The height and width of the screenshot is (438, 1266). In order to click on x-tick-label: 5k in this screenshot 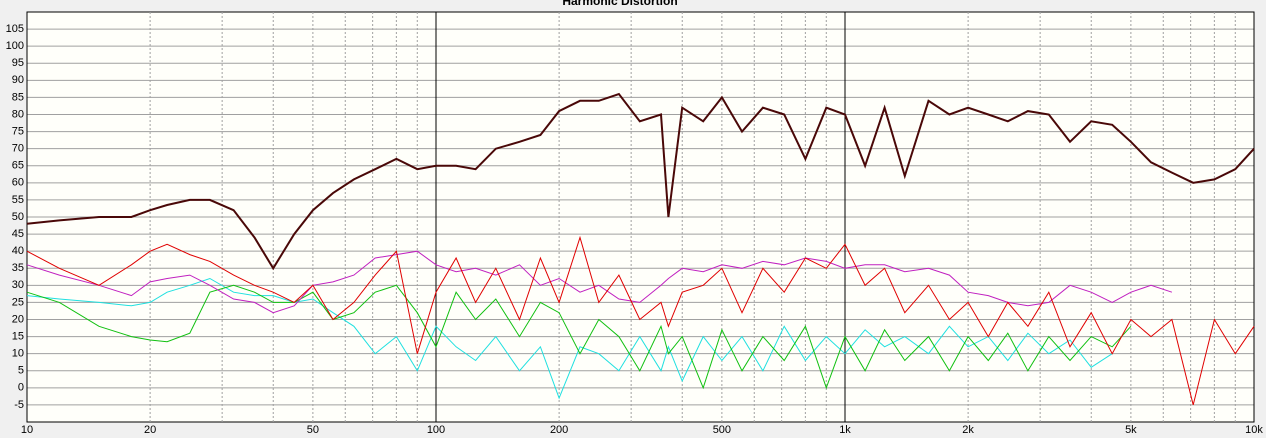, I will do `click(1131, 430)`.